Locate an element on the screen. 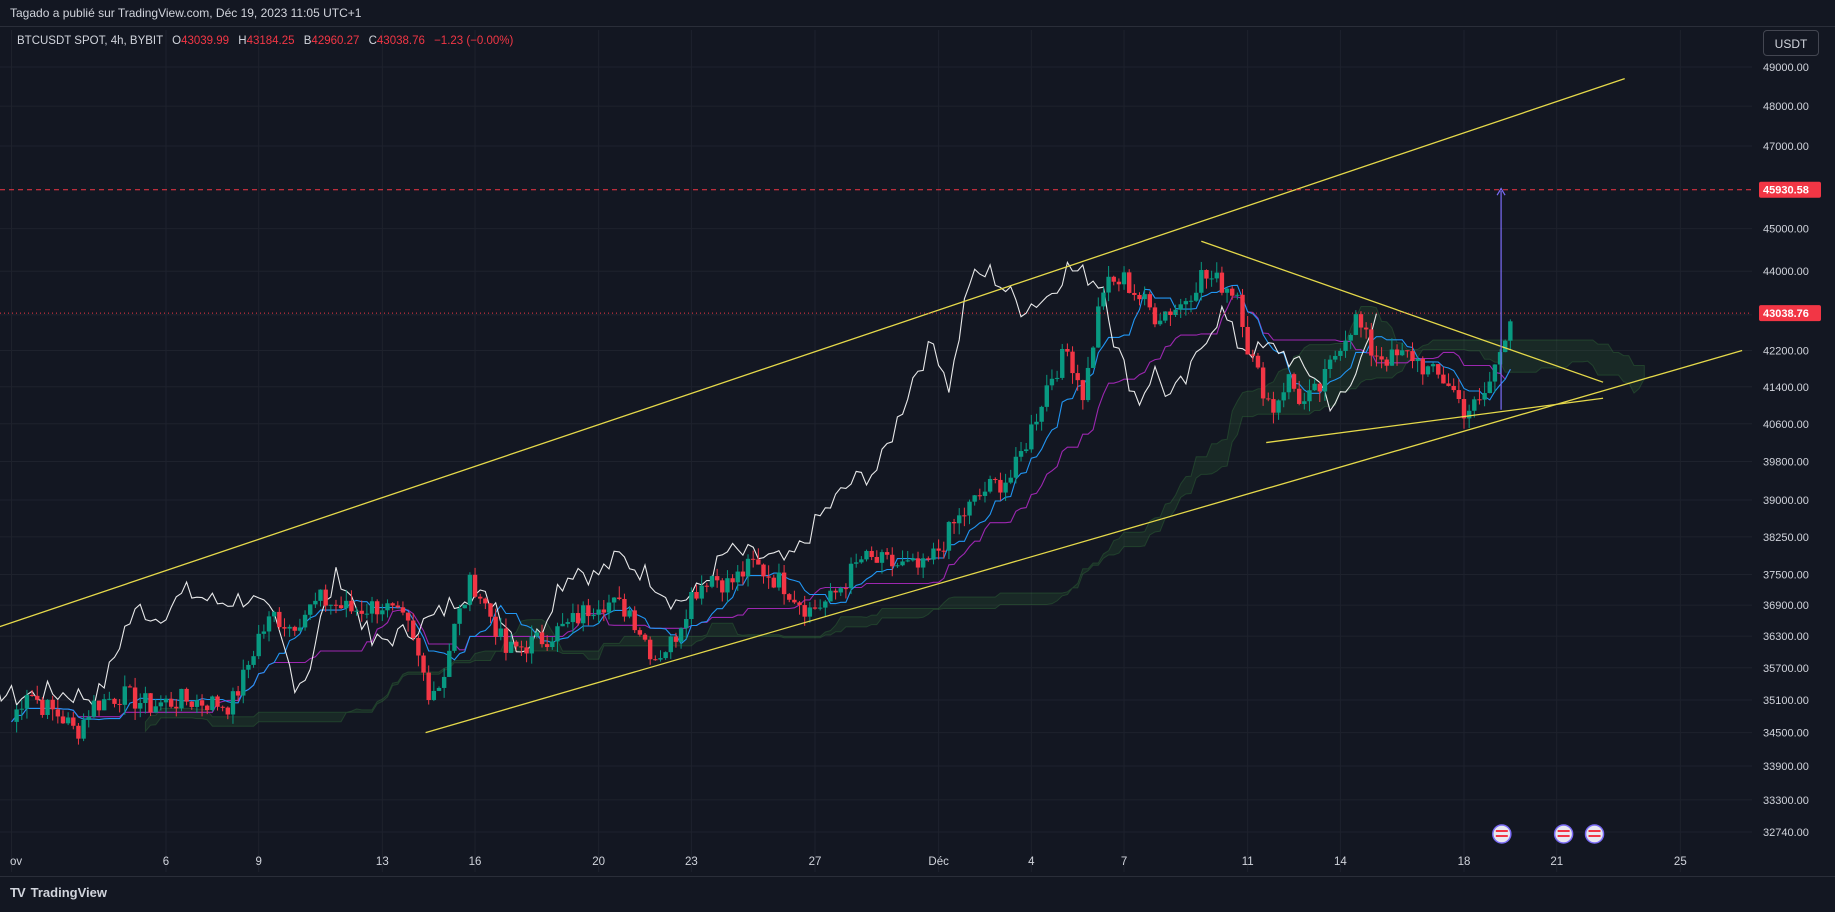 This screenshot has width=1835, height=912. currency-button: USDT is located at coordinates (1791, 43).